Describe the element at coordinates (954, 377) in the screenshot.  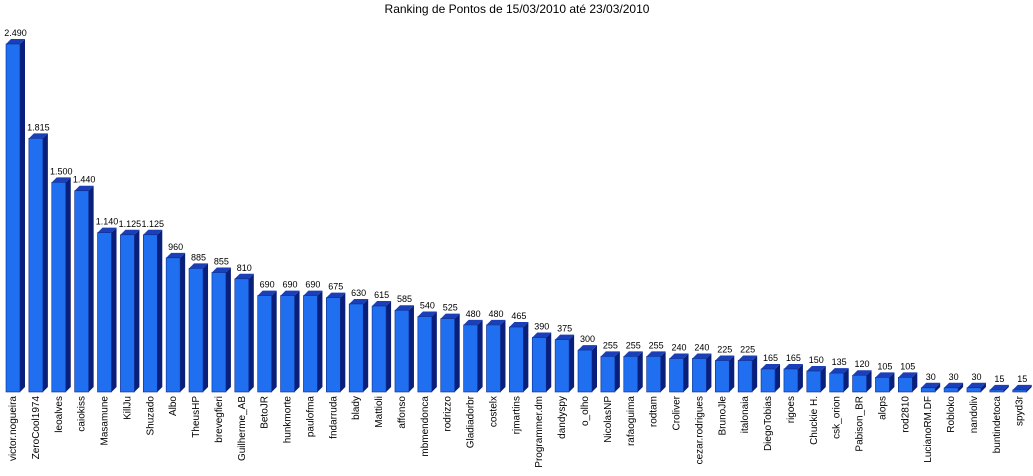
I see `value-label: 30` at that location.